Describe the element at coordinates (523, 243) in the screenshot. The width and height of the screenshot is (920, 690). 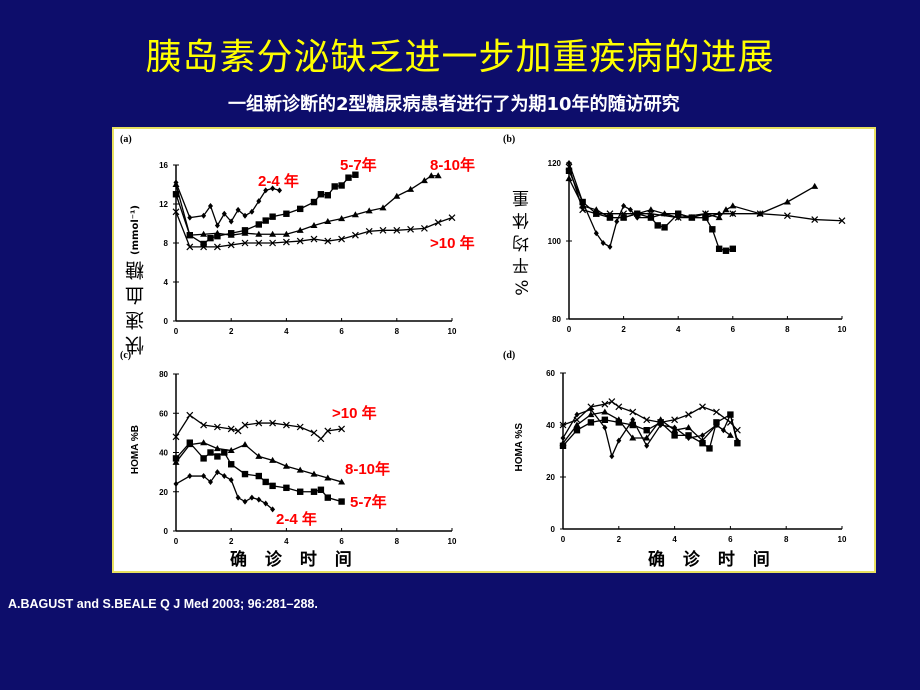
I see `y-axis-label-b: % 平 均 体 重` at that location.